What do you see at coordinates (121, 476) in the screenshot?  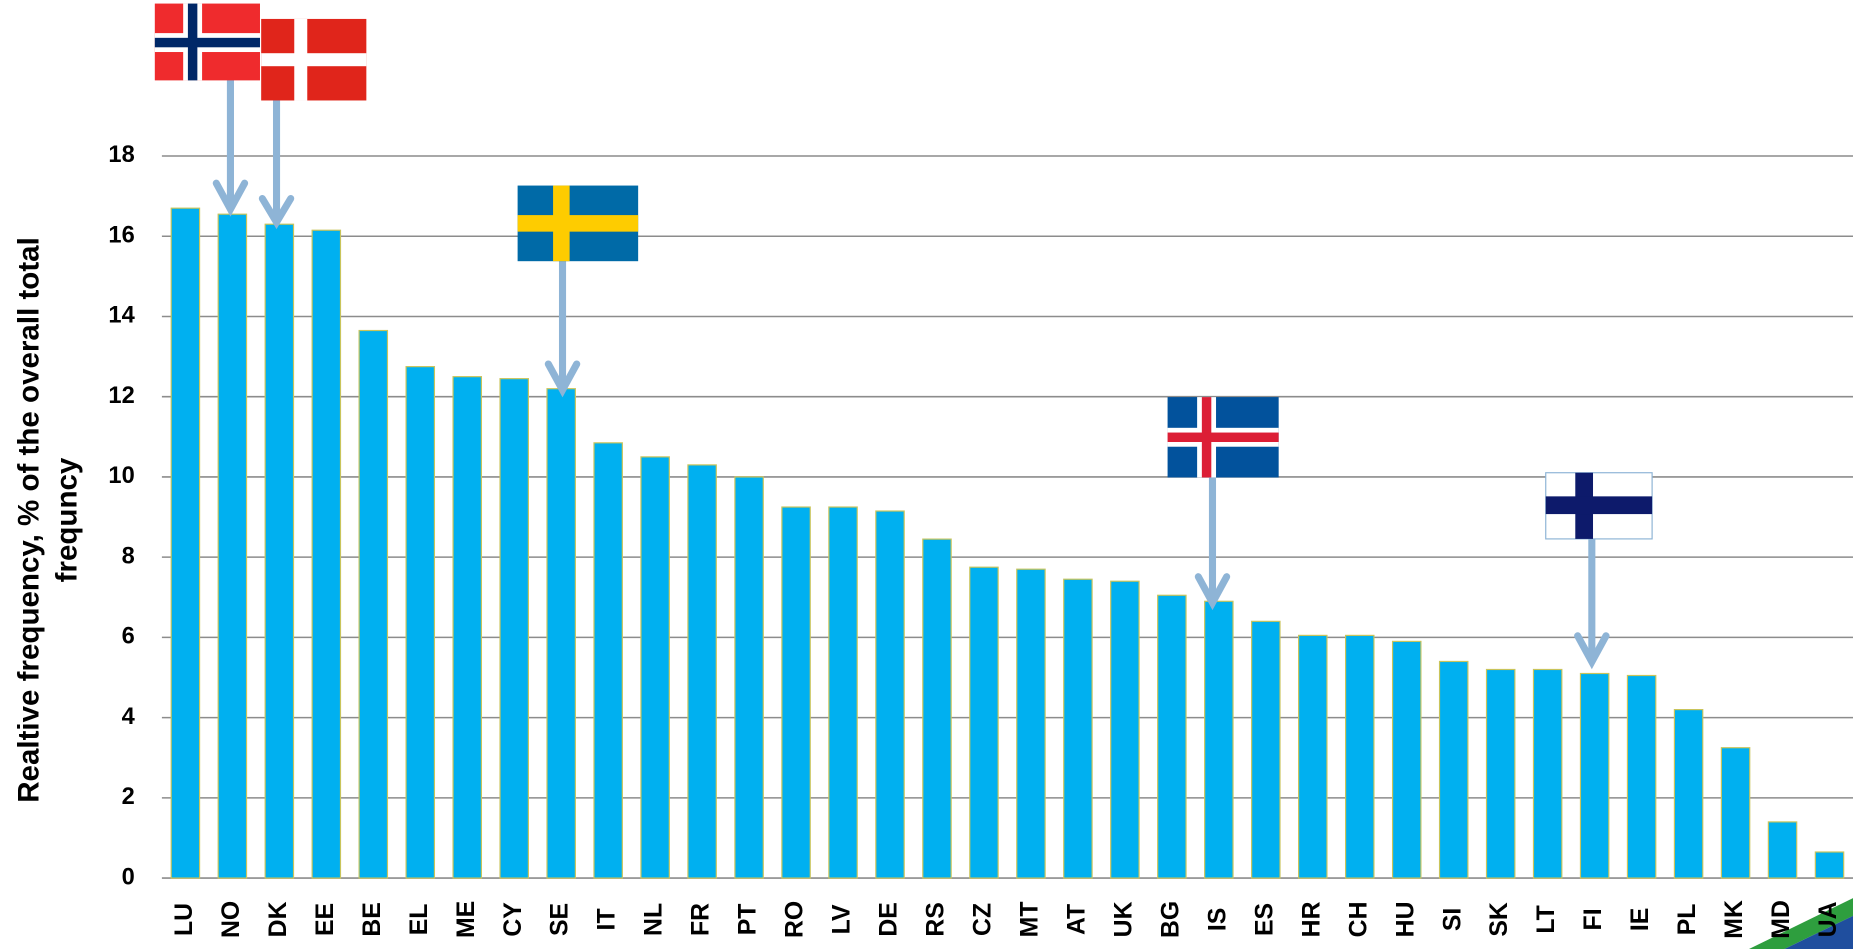 I see `y-tick-label: 10` at bounding box center [121, 476].